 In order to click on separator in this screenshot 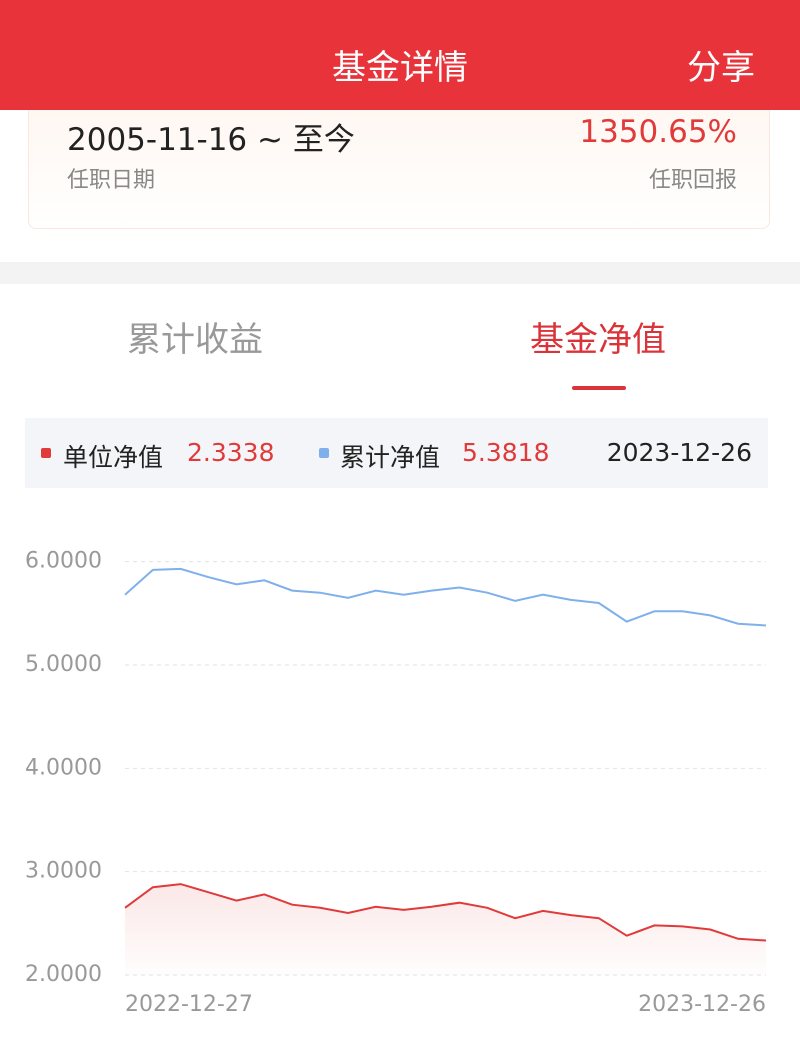, I will do `click(400, 273)`.